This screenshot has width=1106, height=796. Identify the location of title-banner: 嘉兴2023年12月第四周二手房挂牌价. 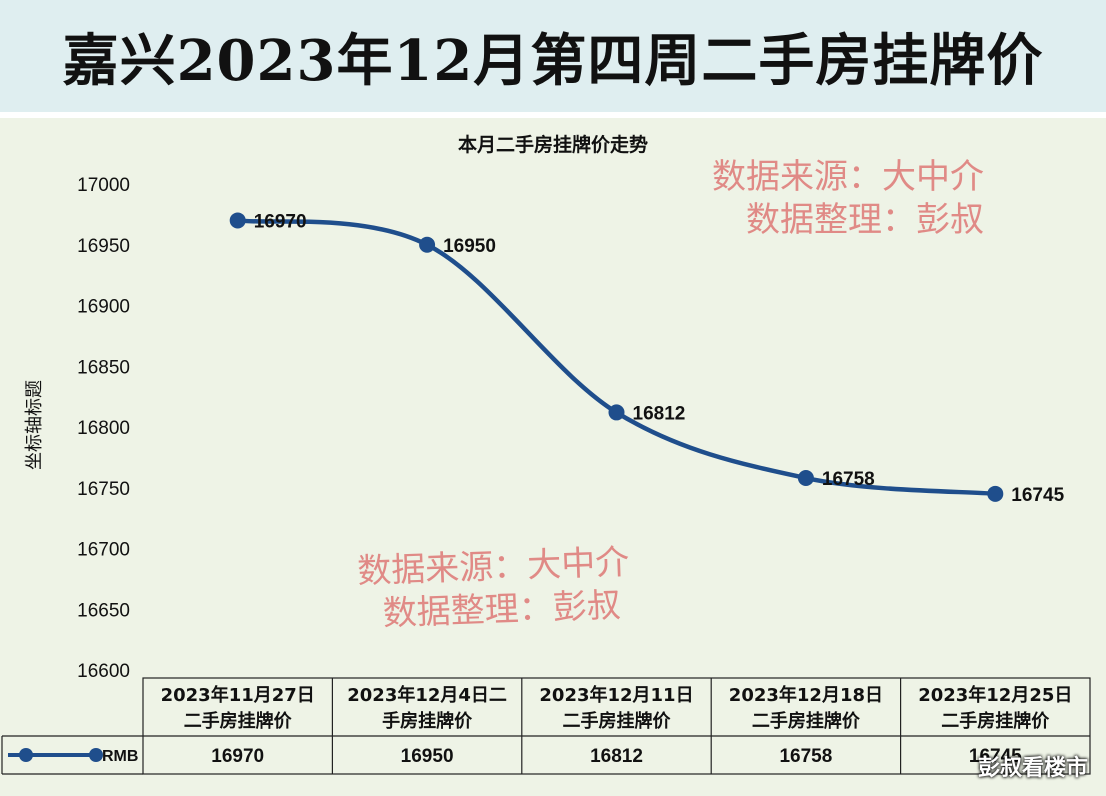
(553, 56).